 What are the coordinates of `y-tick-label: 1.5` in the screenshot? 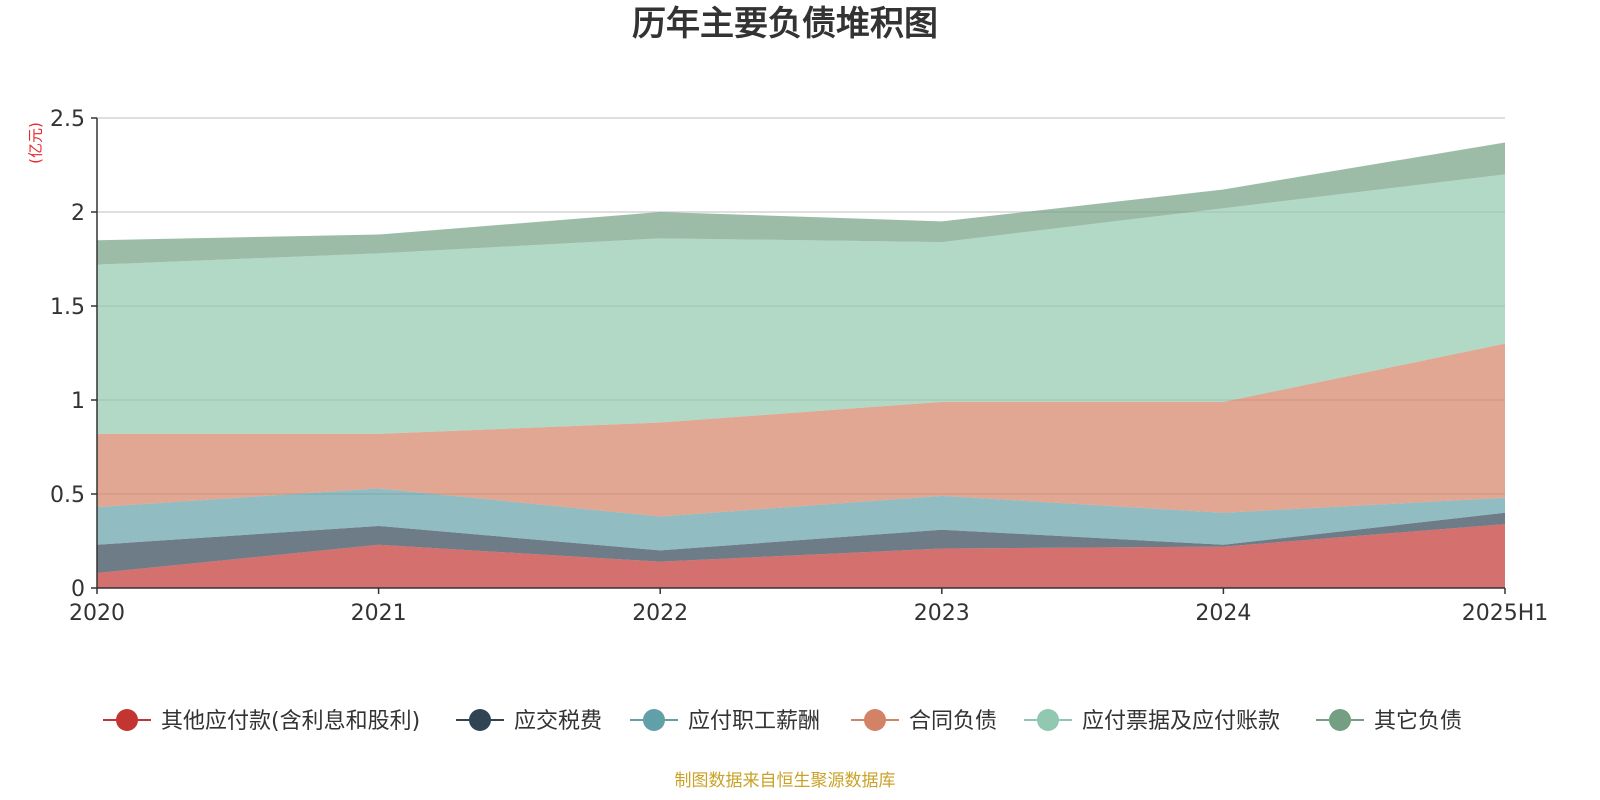 It's located at (67, 307).